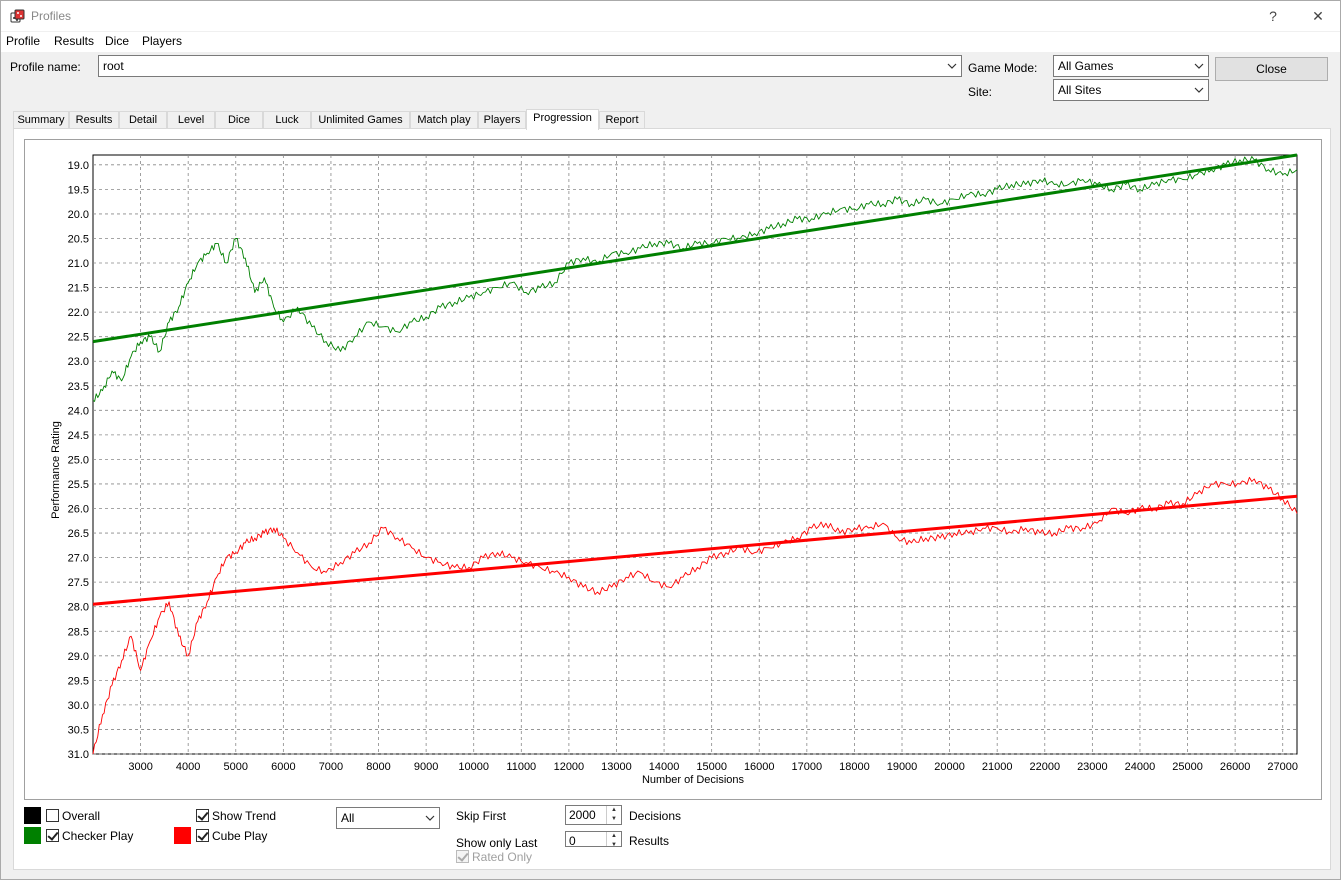 The image size is (1341, 880). Describe the element at coordinates (348, 818) in the screenshot. I see `filter-combo-value: All` at that location.